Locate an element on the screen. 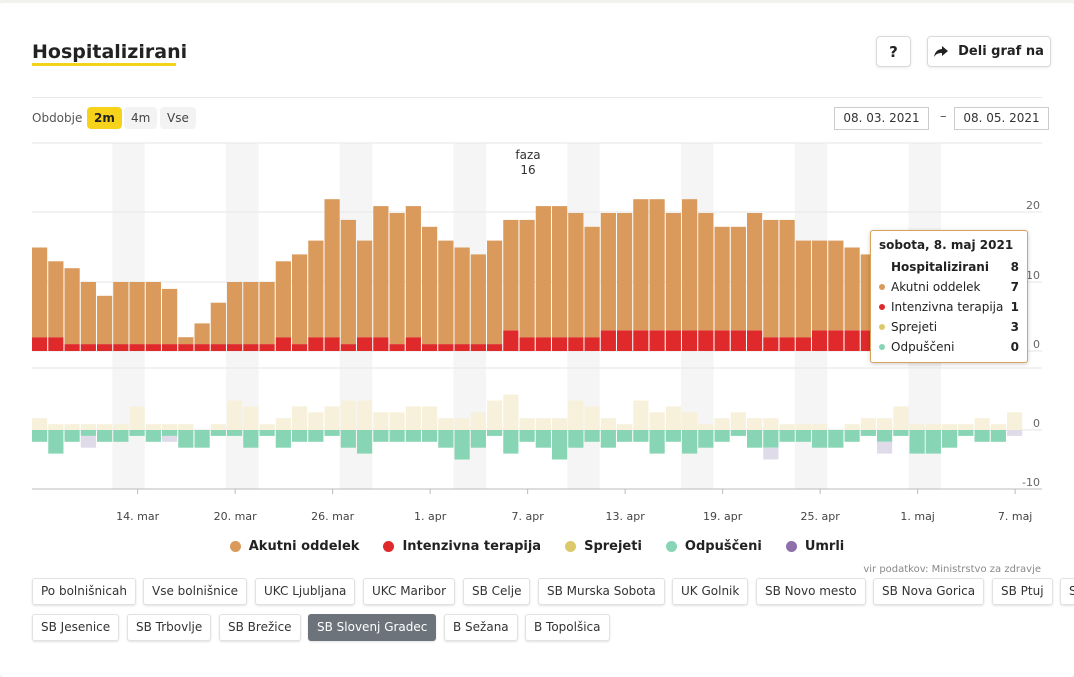 Image resolution: width=1074 pixels, height=677 pixels. range-2m-button: 2m is located at coordinates (104, 118).